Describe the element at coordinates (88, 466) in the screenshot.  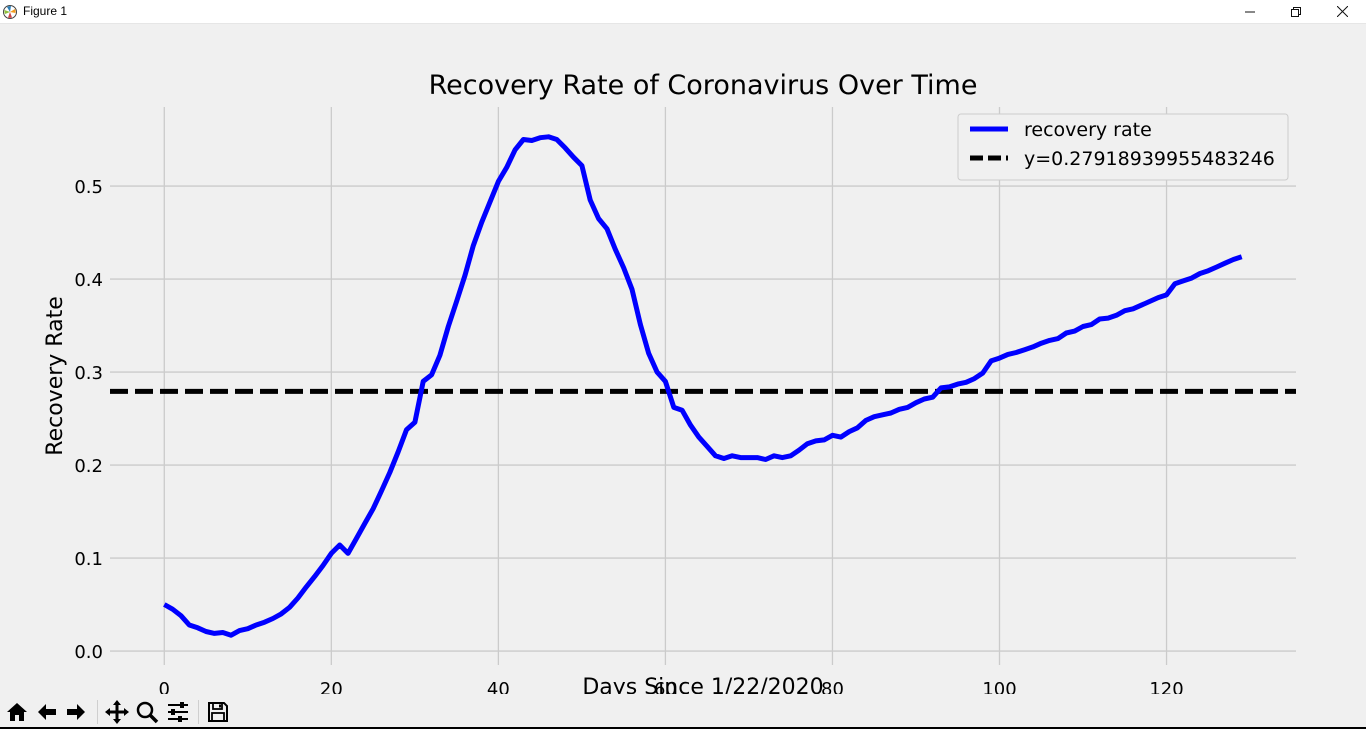
I see `y-tick-label: 0.2` at that location.